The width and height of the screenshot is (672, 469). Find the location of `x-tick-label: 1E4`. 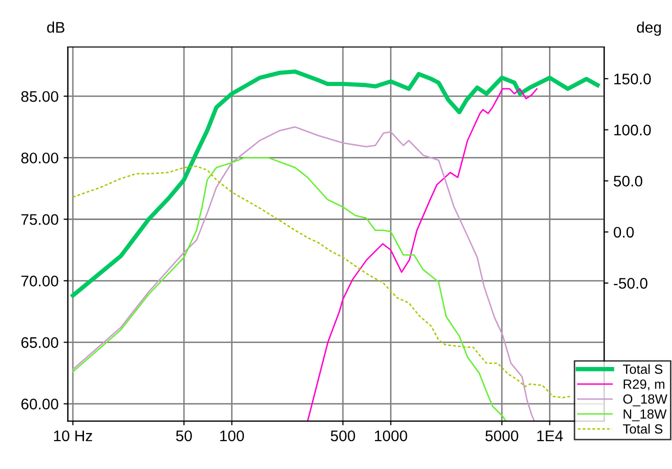

x-tick-label: 1E4 is located at coordinates (550, 436).